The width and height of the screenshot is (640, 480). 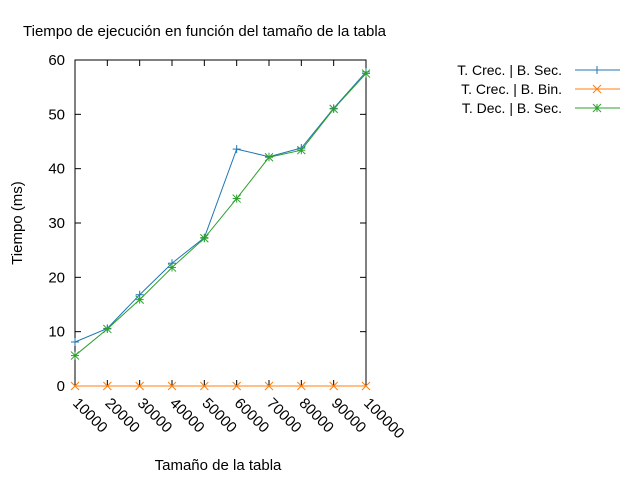 What do you see at coordinates (56, 223) in the screenshot?
I see `y-tick-label: 30` at bounding box center [56, 223].